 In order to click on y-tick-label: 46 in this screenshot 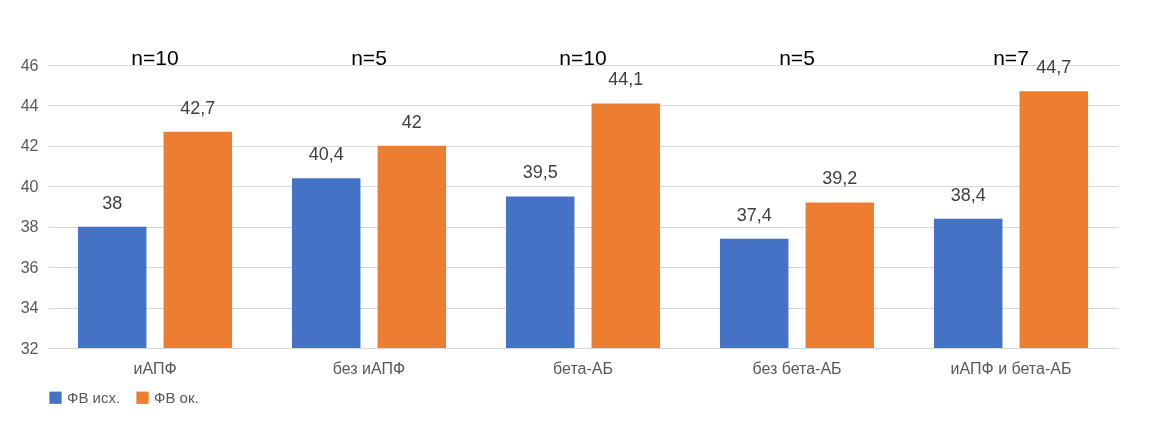, I will do `click(29, 65)`.